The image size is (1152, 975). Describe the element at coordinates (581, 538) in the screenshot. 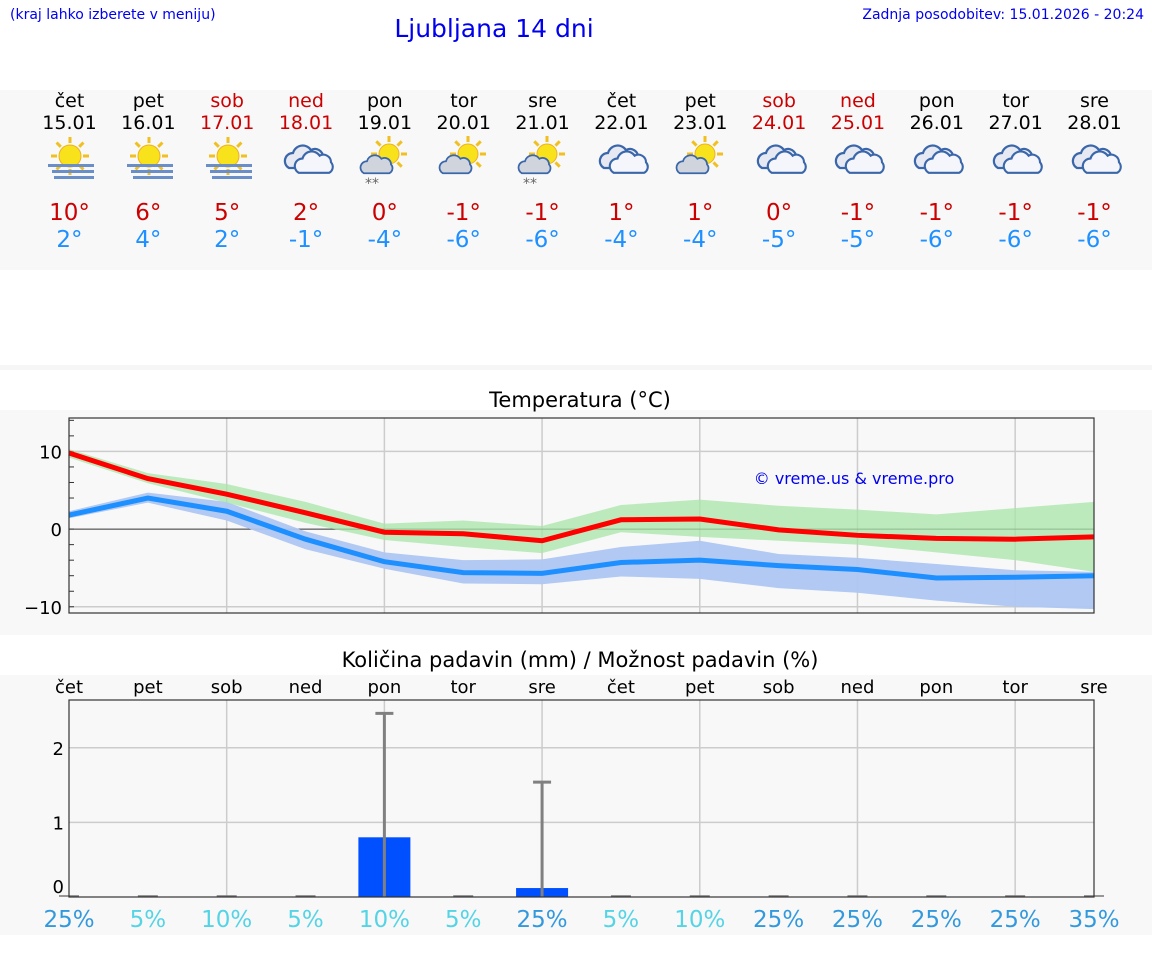

I see `min-temp-line` at that location.